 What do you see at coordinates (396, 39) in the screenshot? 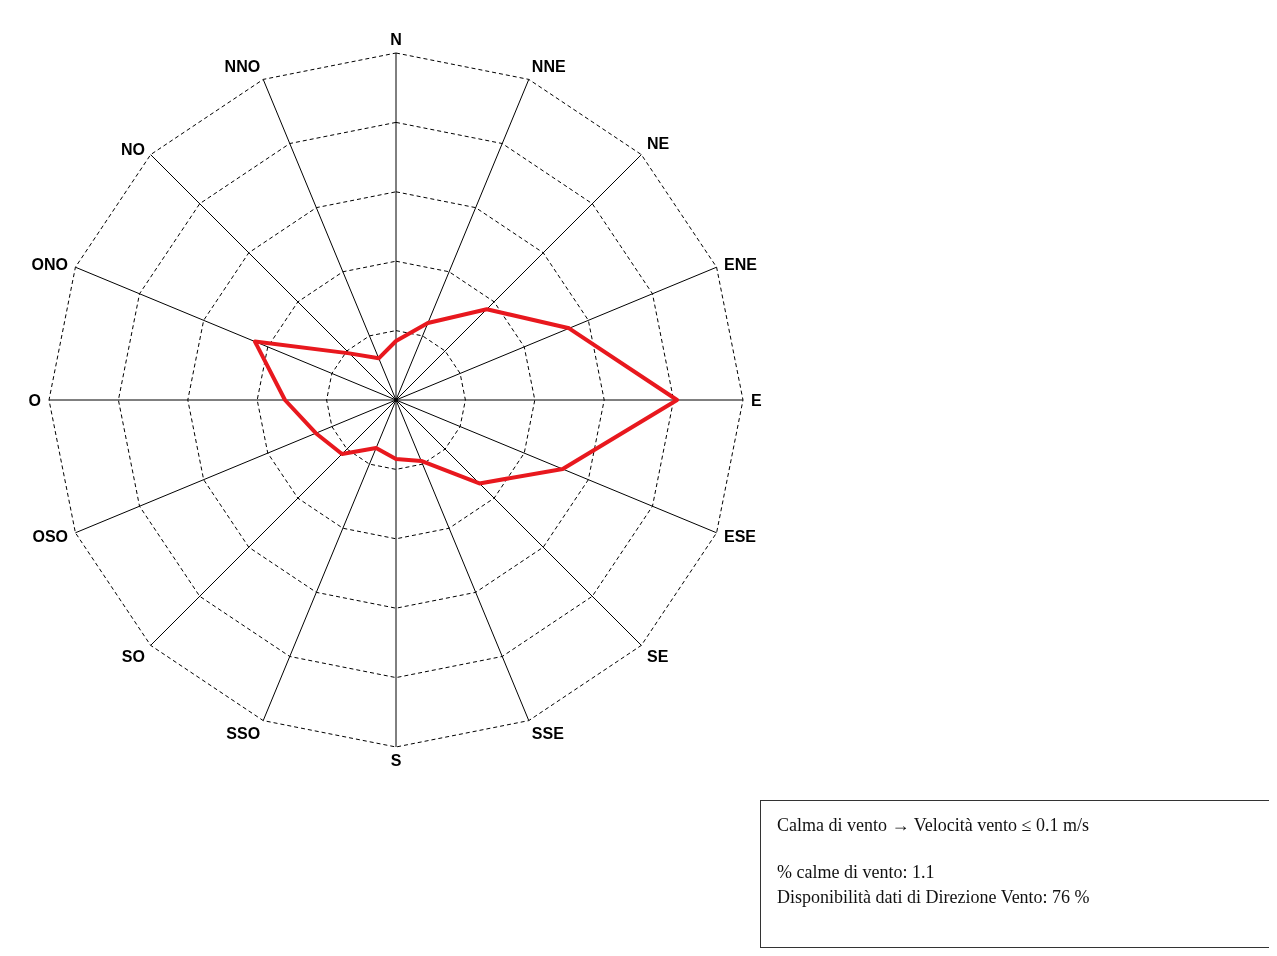
I see `spoke-label: N` at bounding box center [396, 39].